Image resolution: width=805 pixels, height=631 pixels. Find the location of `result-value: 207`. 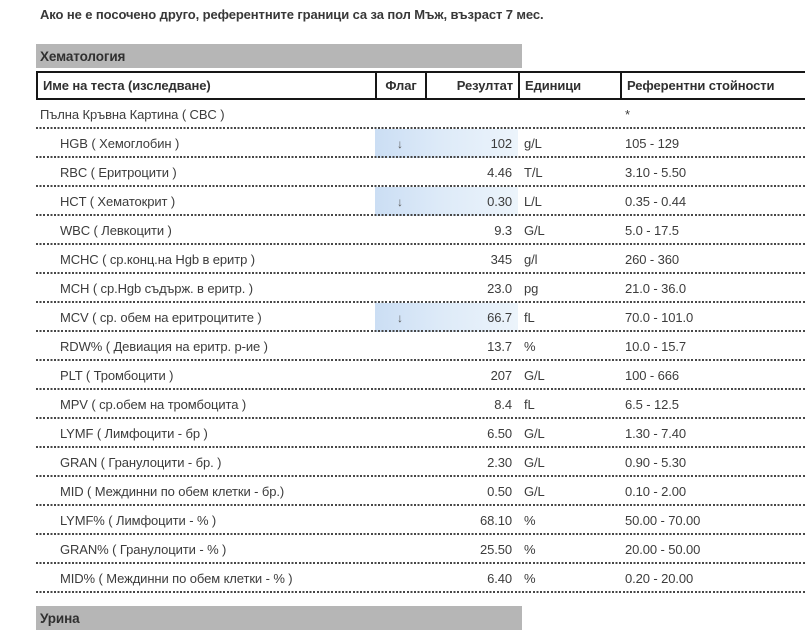

result-value: 207 is located at coordinates (501, 375).